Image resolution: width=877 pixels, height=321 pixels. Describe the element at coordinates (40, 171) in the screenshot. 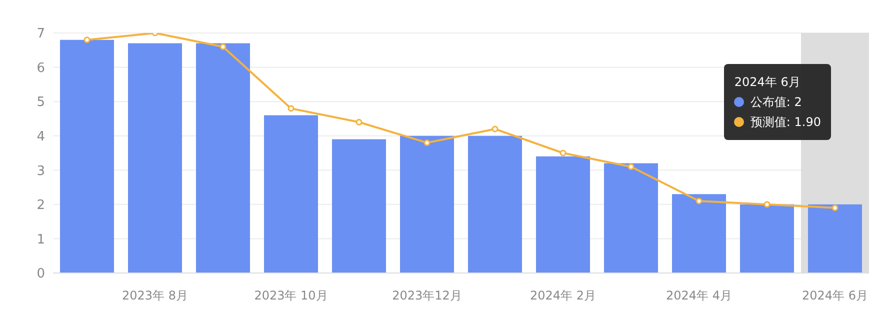

I see `y-tick-label: 3` at that location.